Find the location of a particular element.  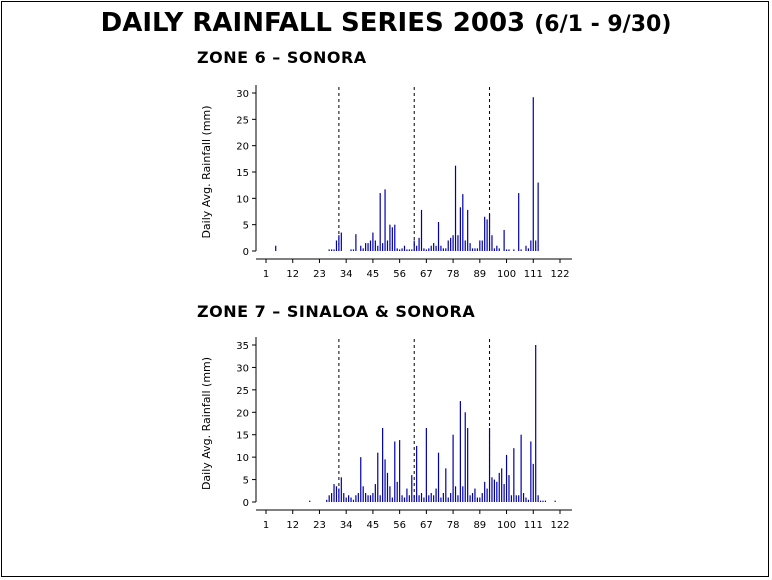

y-tick-label: 30 is located at coordinates (242, 368).